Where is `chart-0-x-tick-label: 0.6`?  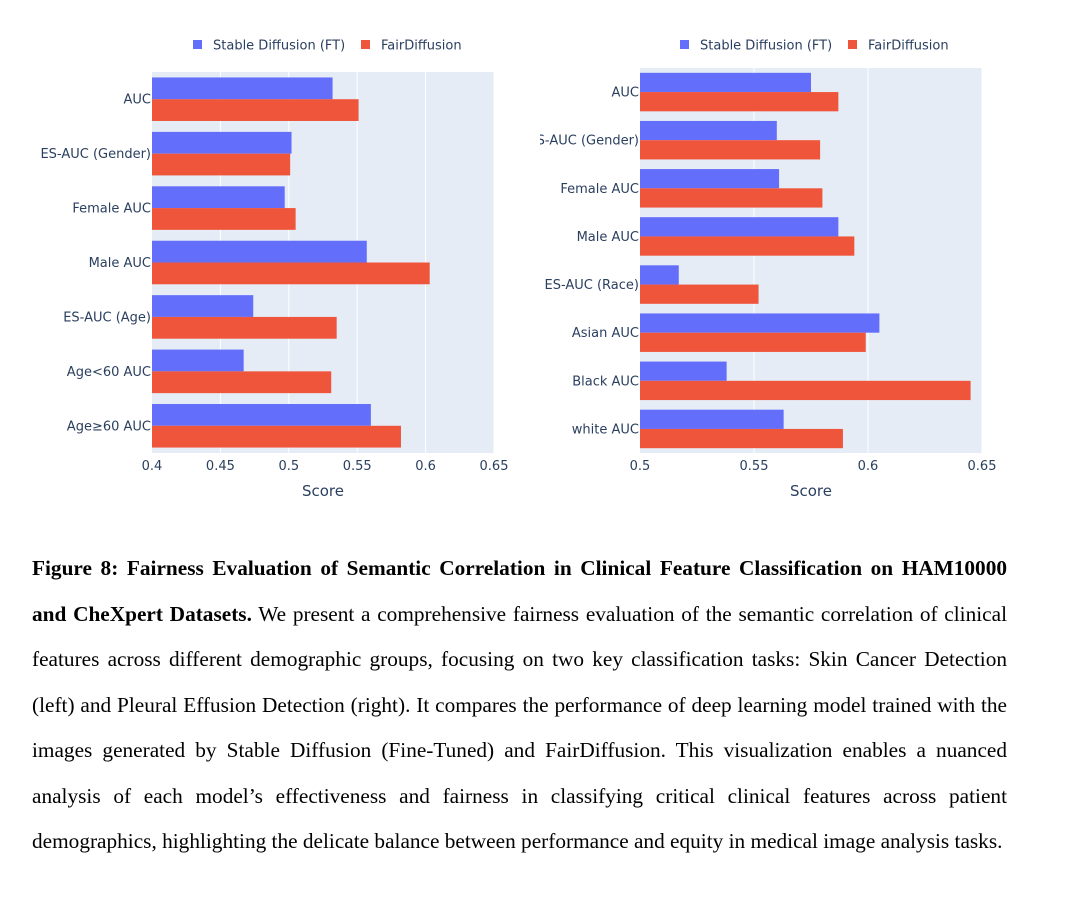
chart-0-x-tick-label: 0.6 is located at coordinates (425, 466).